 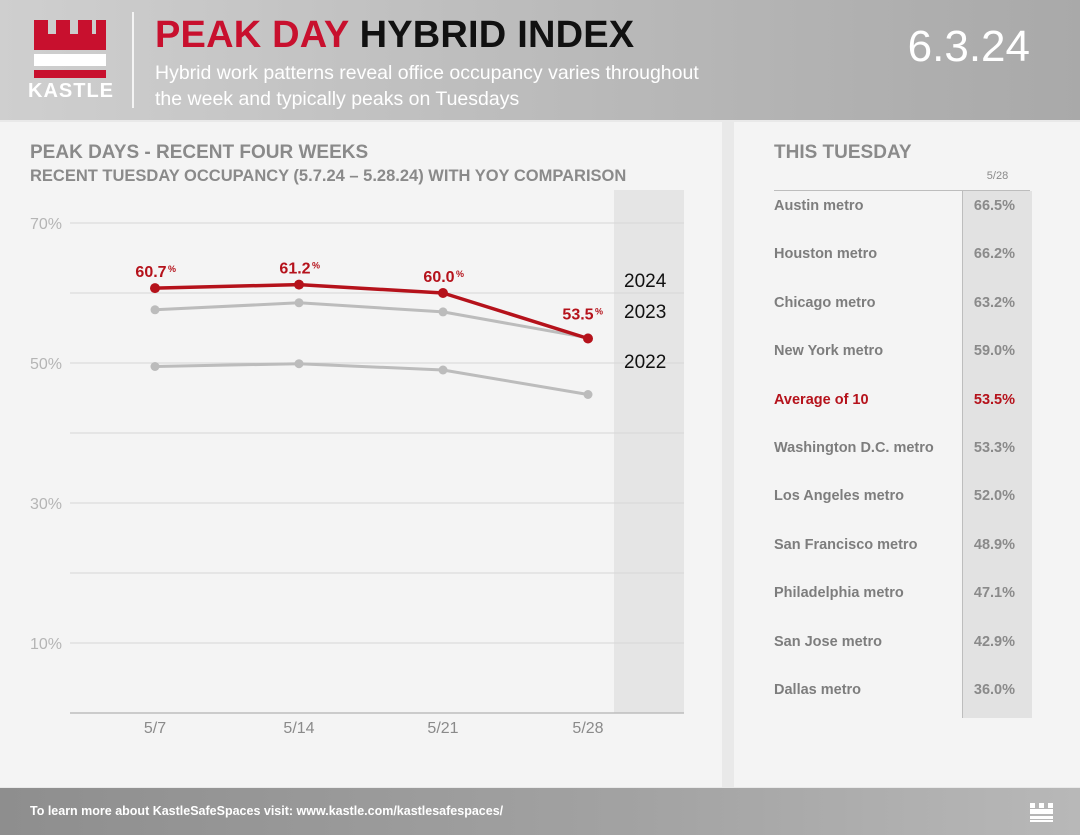 I want to click on metro-name: New York metro, so click(x=829, y=351).